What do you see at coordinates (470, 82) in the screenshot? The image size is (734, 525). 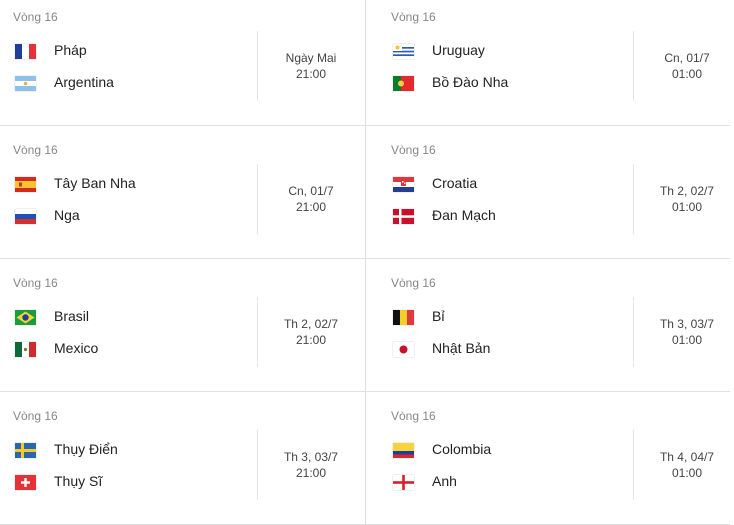 I see `team-name: Bồ Đào Nha` at bounding box center [470, 82].